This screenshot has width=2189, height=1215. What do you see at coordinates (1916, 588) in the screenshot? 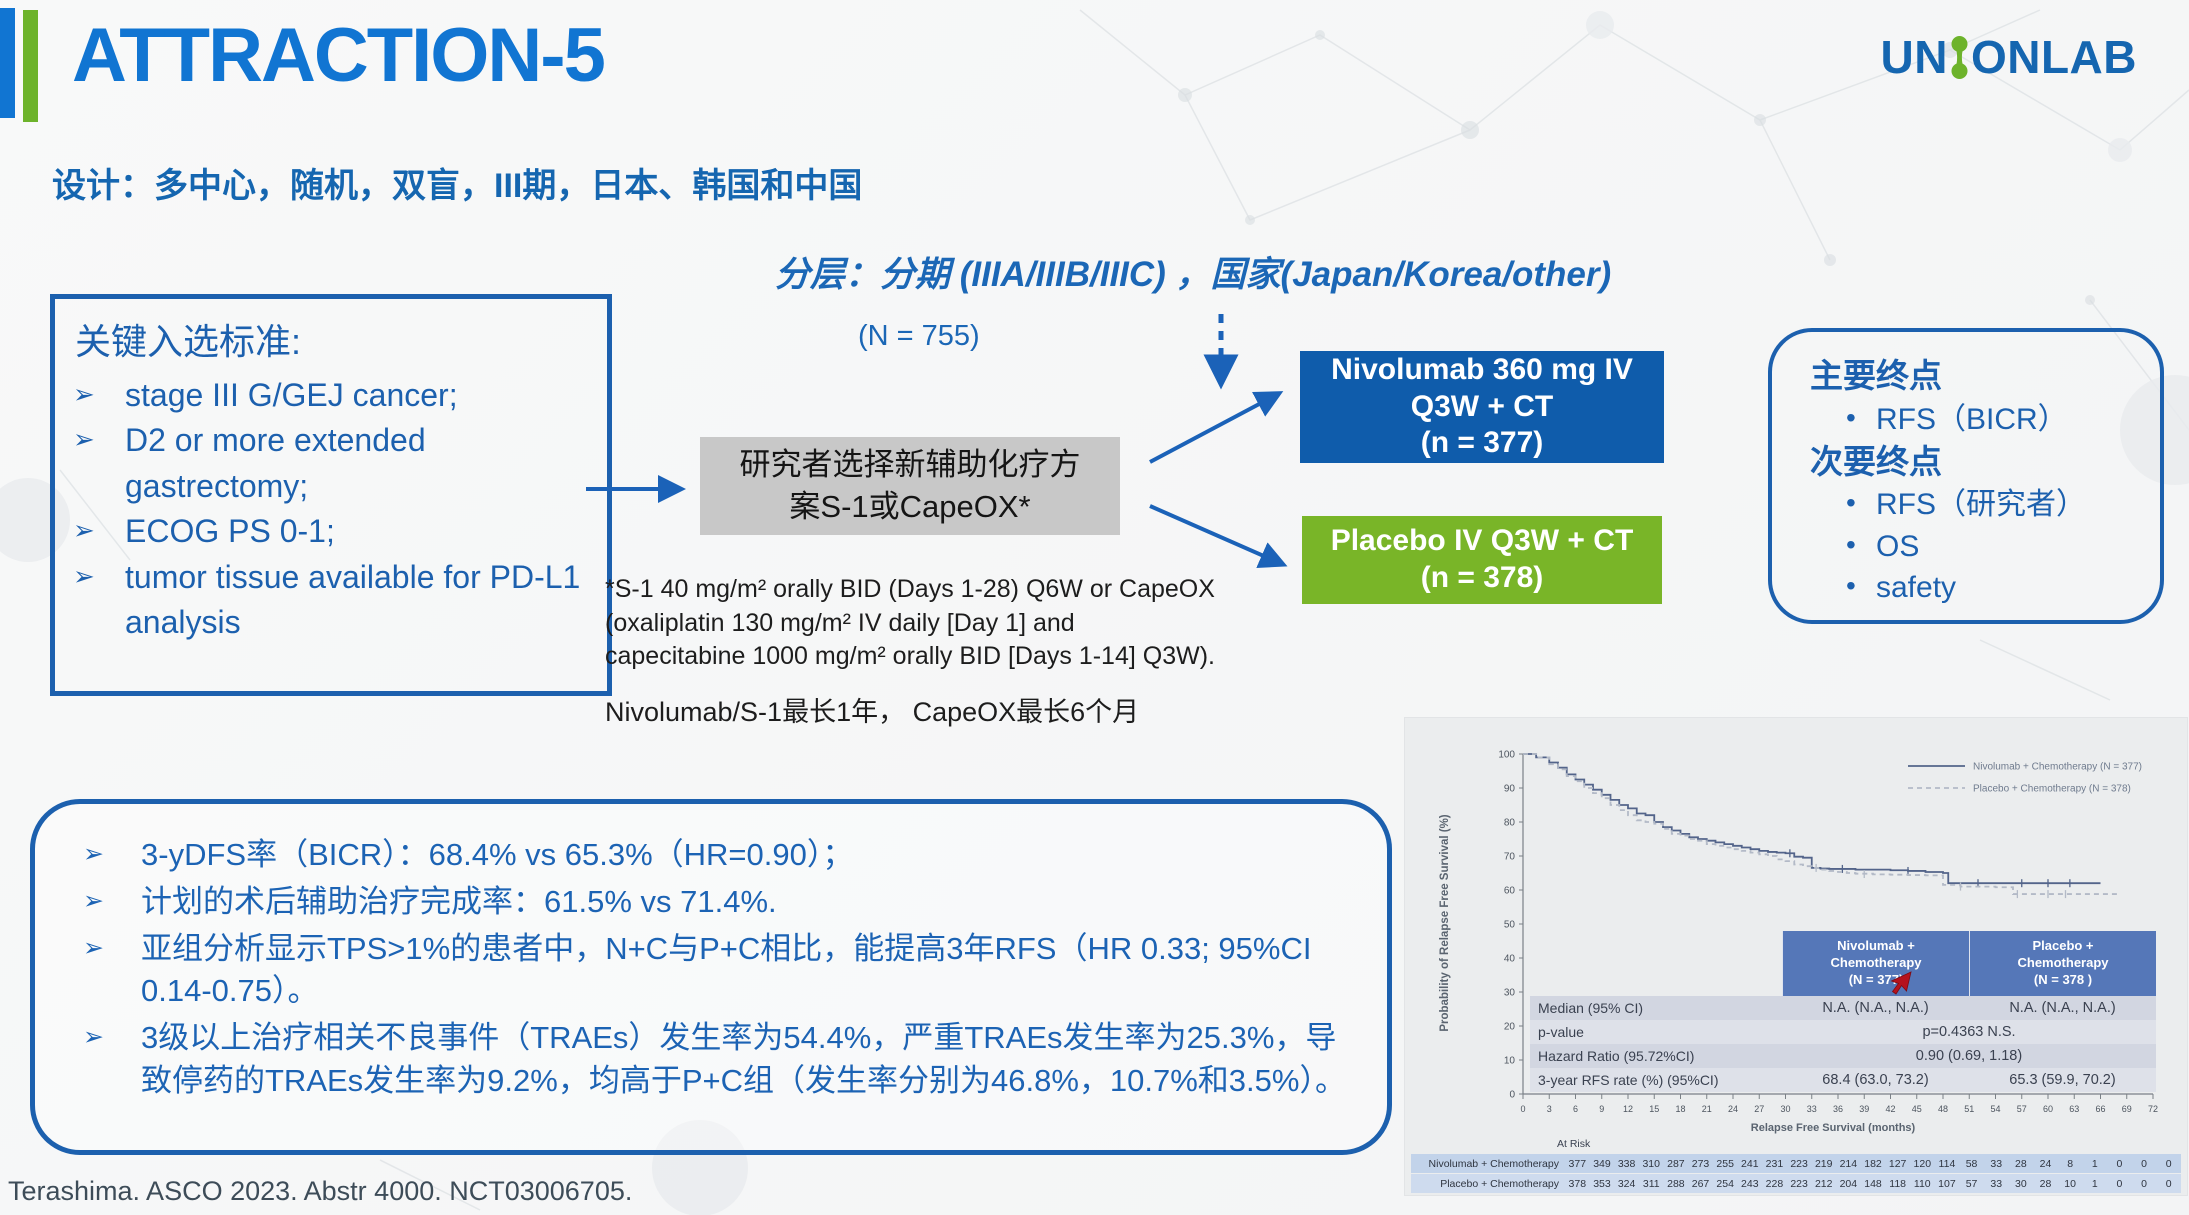
I see `endpoint-item-text: safety` at bounding box center [1916, 588].